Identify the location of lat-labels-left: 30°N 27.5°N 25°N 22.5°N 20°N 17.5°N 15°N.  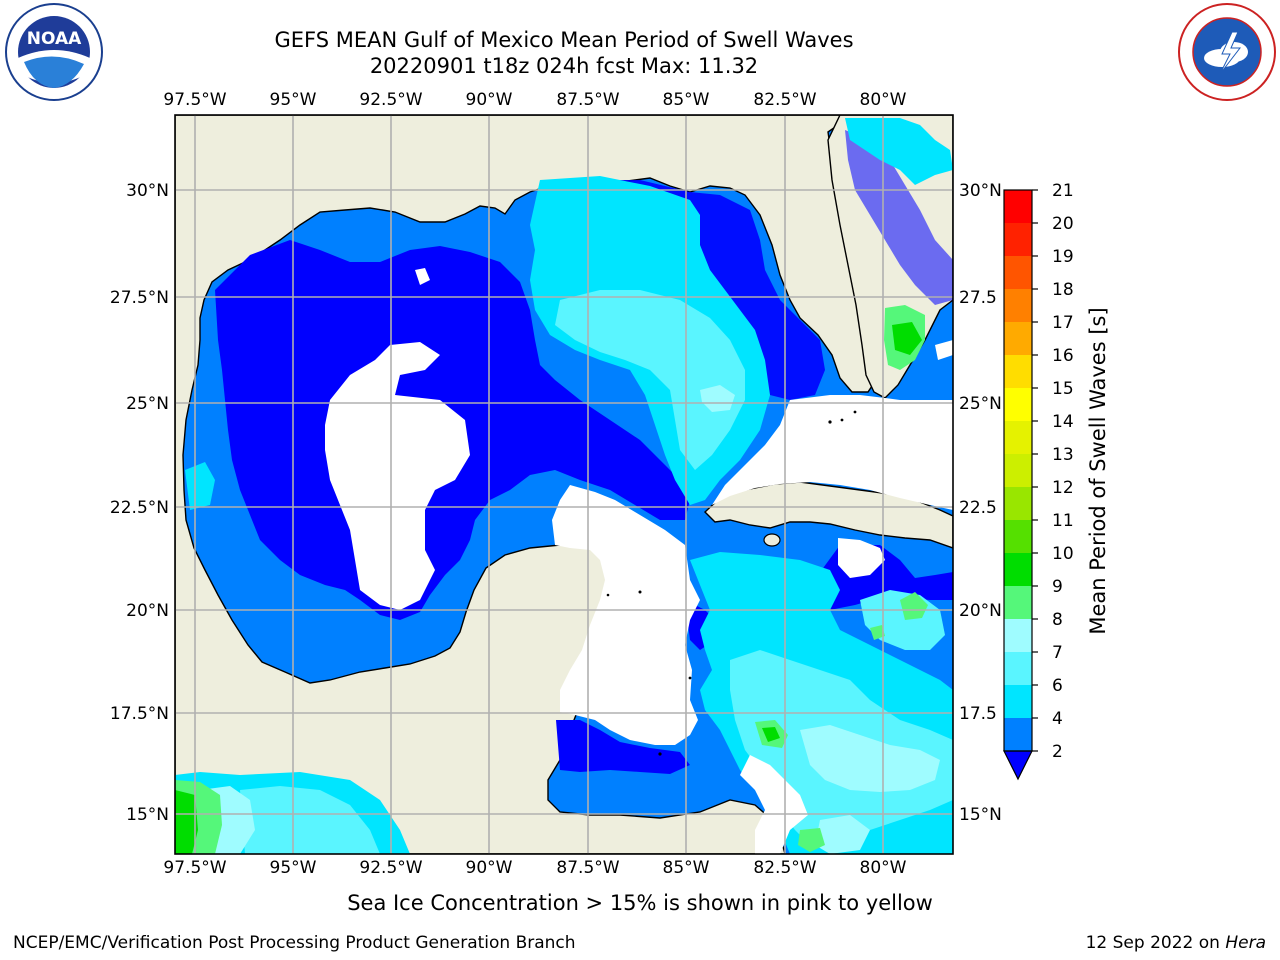
(139, 503).